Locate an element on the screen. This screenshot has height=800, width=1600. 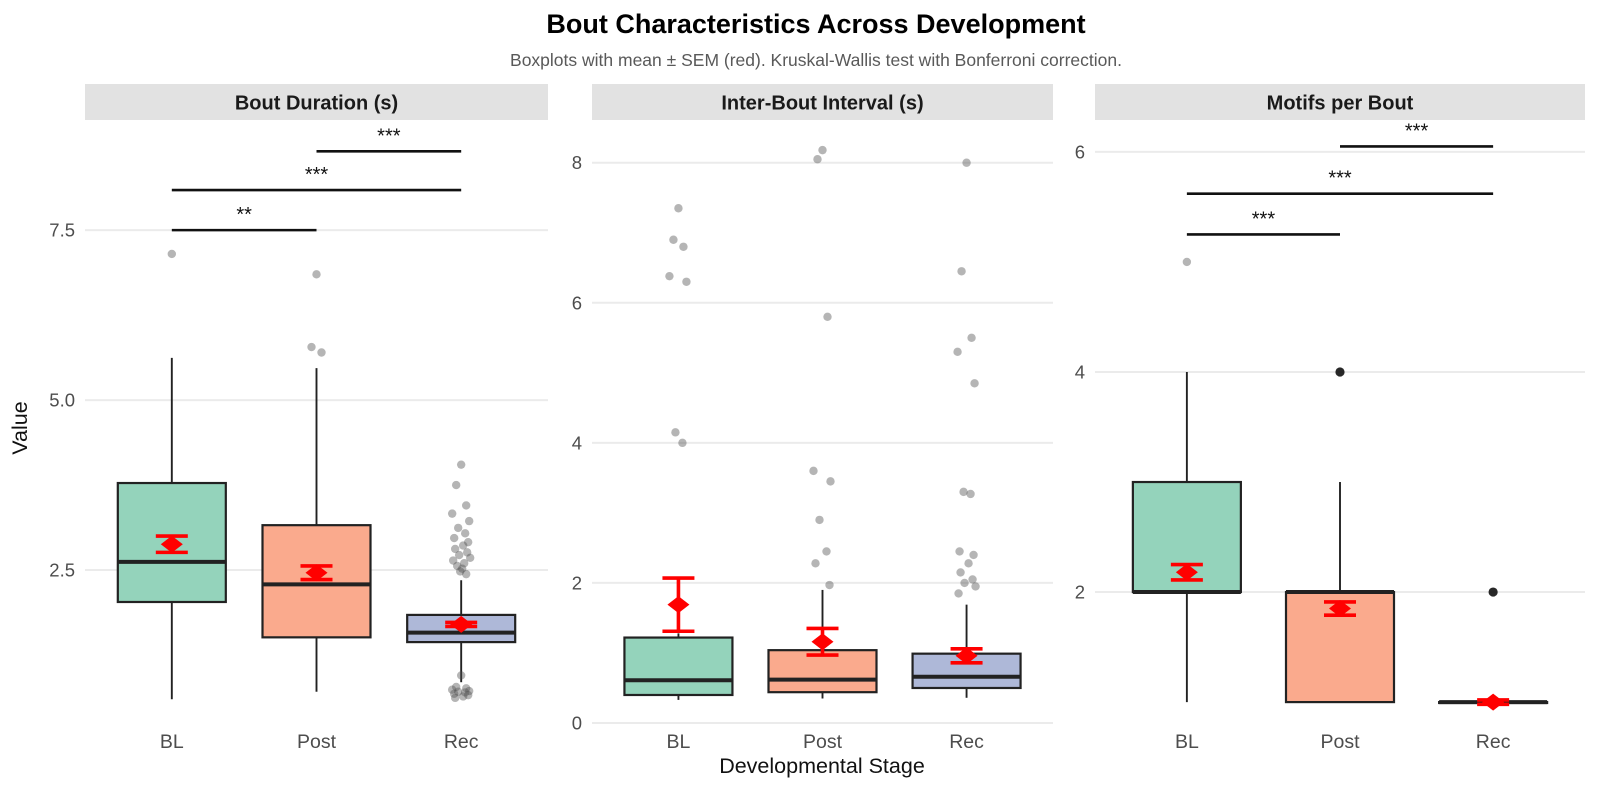
significance-bar: ** is located at coordinates (244, 218).